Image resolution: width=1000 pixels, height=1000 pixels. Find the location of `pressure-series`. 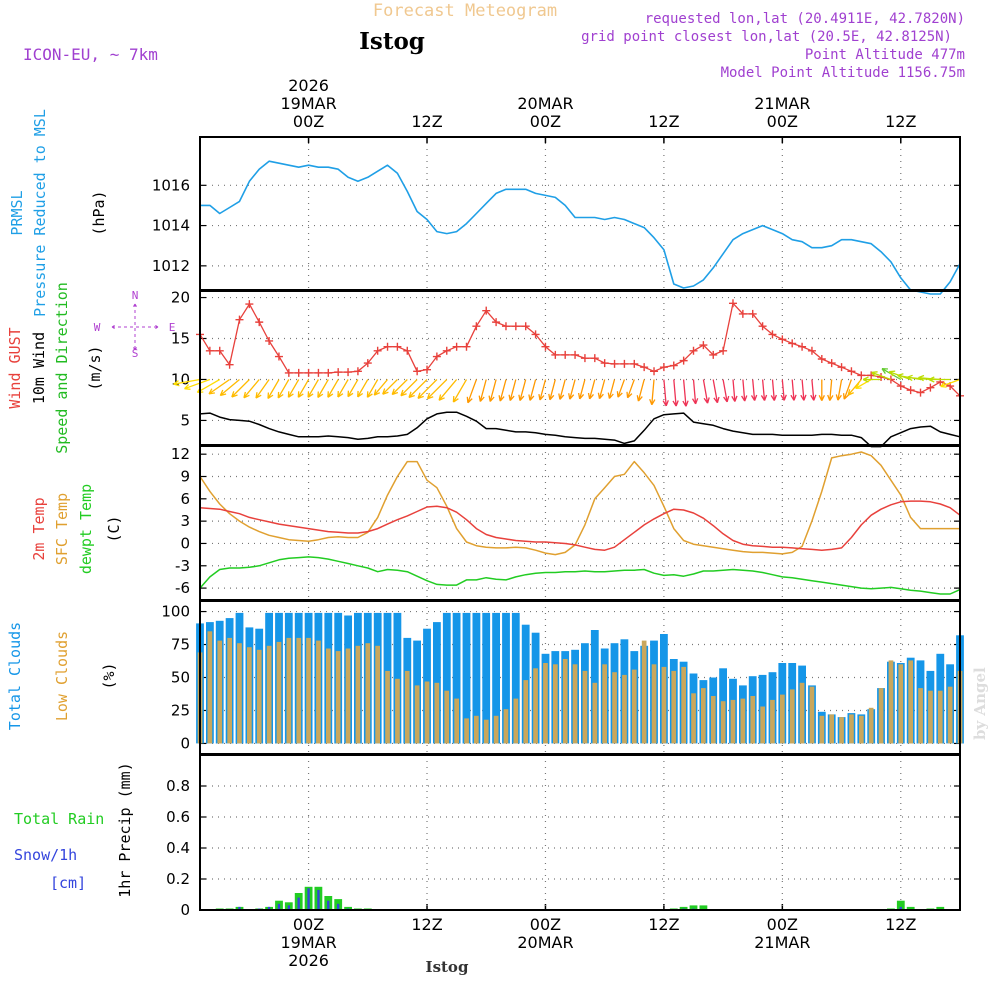

pressure-series is located at coordinates (580, 227).